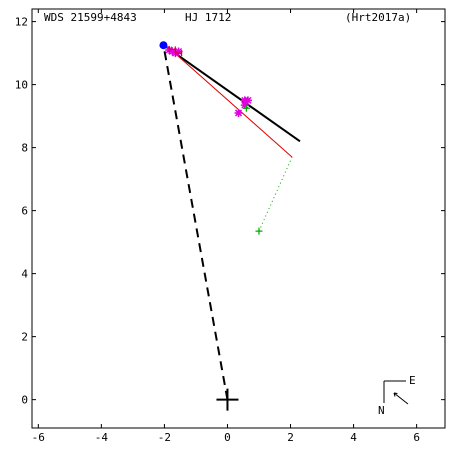 The width and height of the screenshot is (450, 450). Describe the element at coordinates (21, 22) in the screenshot. I see `y-tick-label: 12` at that location.